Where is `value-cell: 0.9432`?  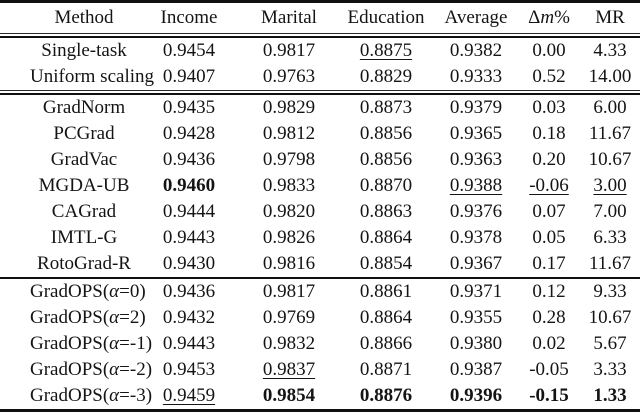
value-cell: 0.9432 is located at coordinates (189, 317).